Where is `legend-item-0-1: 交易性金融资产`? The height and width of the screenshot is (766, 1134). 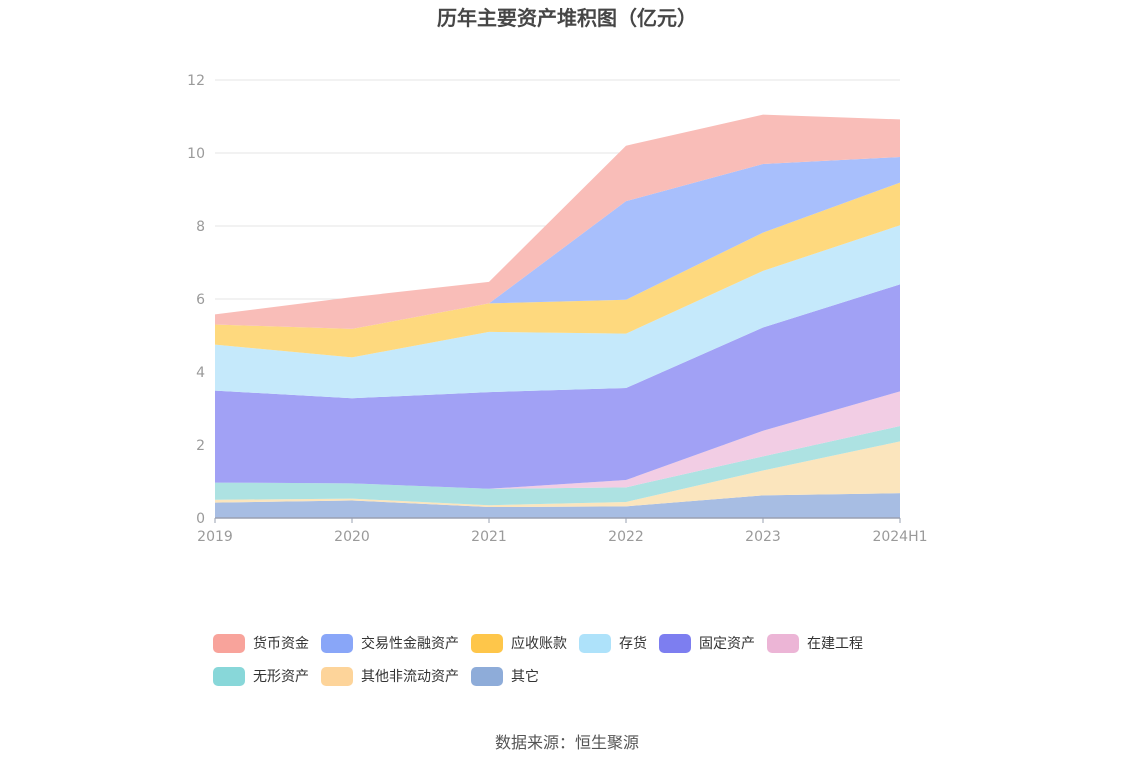 legend-item-0-1: 交易性金融资产 is located at coordinates (390, 643).